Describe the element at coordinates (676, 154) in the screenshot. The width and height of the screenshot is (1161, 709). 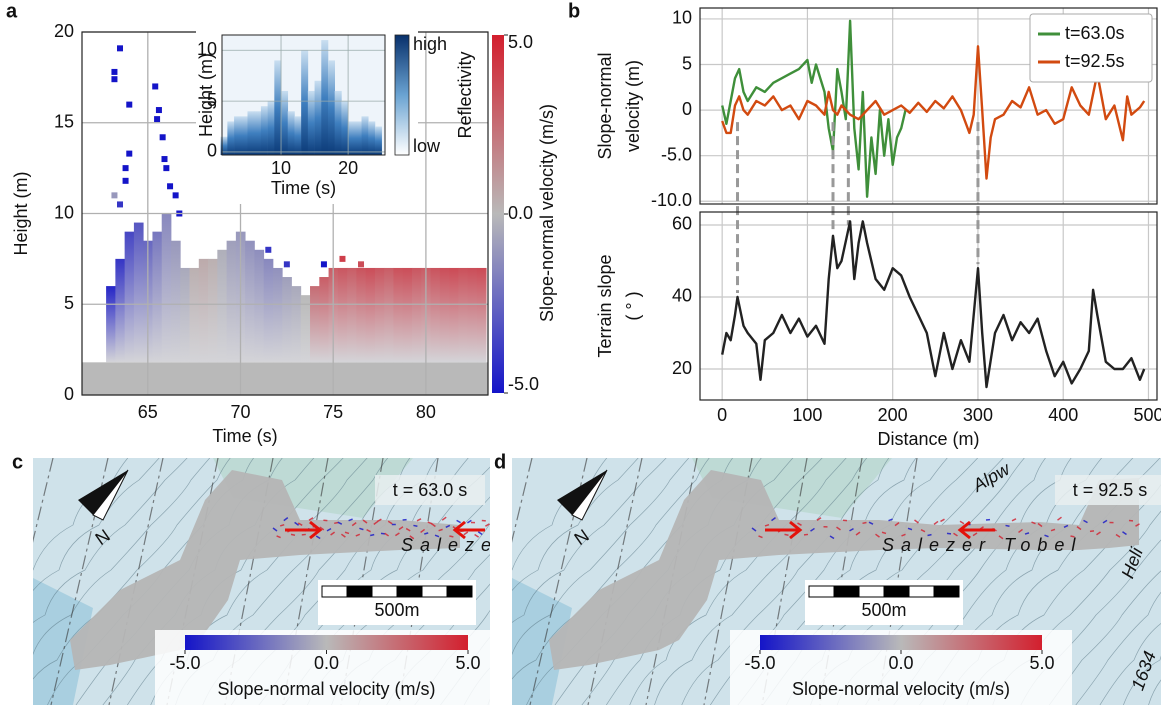
I see `y-tick-label: -5.0` at that location.